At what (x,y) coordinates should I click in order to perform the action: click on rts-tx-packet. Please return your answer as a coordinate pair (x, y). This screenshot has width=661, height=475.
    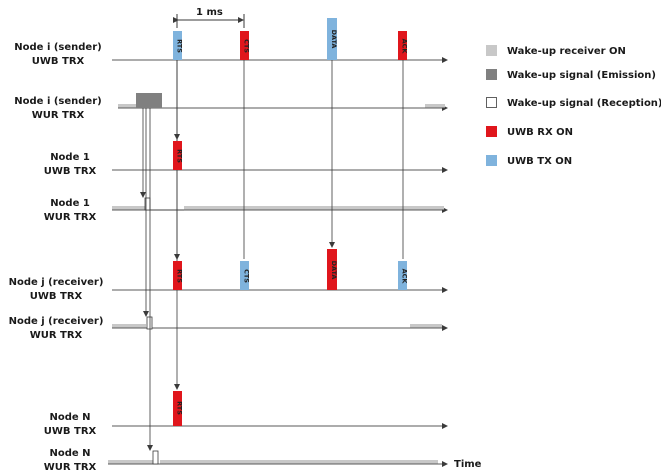
    Looking at the image, I should click on (177, 45).